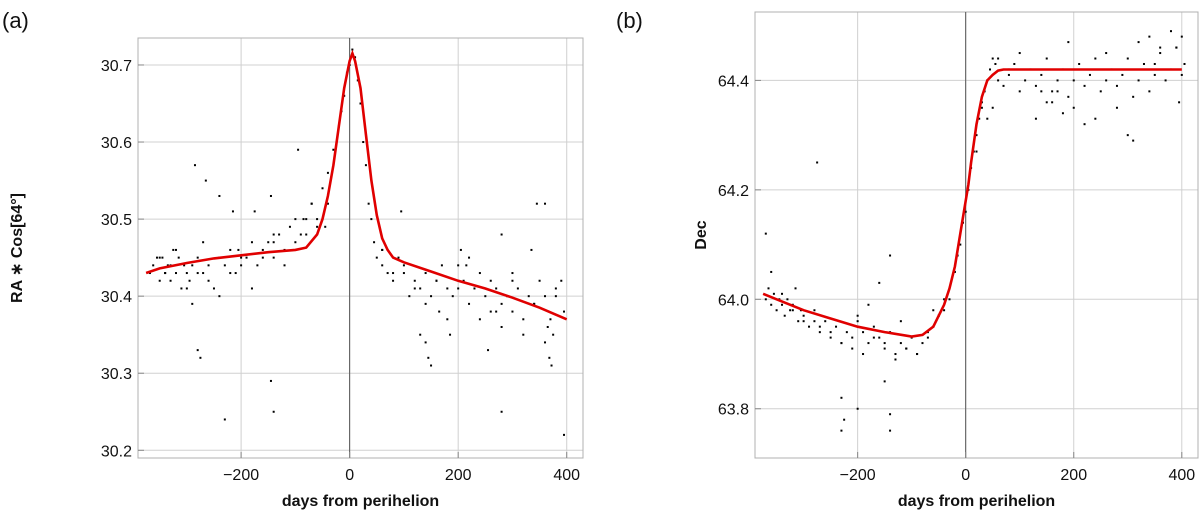 This screenshot has height=518, width=1200. Describe the element at coordinates (733, 300) in the screenshot. I see `y-tick-label: 64.0` at that location.